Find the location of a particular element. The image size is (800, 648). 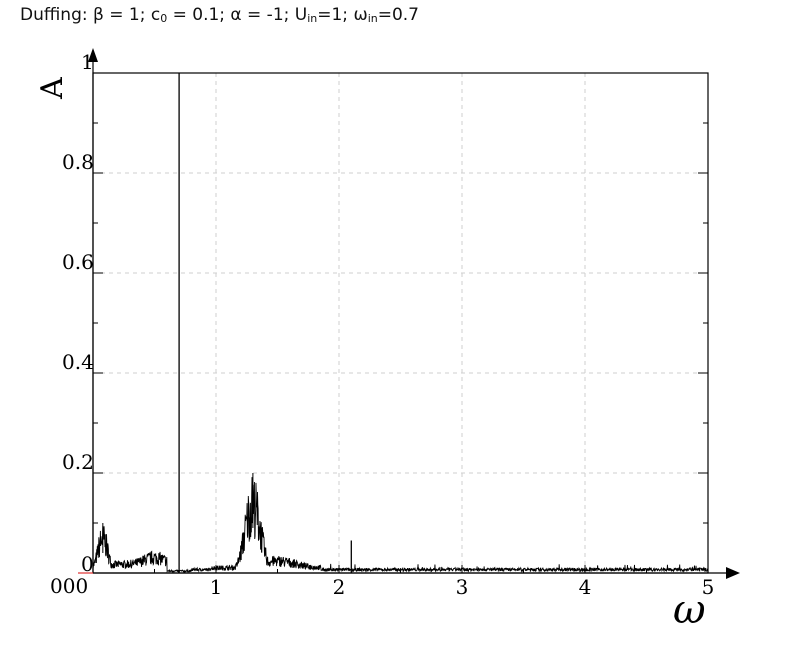

y-tick-label: 0.6 is located at coordinates (78, 262).